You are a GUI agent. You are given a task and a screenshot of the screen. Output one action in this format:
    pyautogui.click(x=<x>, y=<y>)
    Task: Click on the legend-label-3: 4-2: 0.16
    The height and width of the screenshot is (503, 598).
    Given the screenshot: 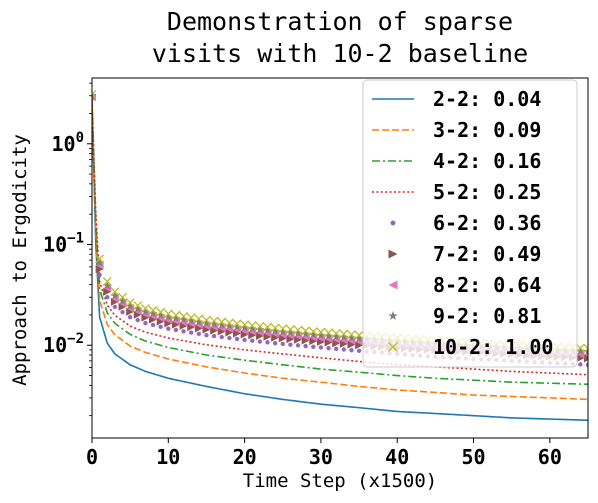 What is the action you would take?
    pyautogui.click(x=487, y=161)
    